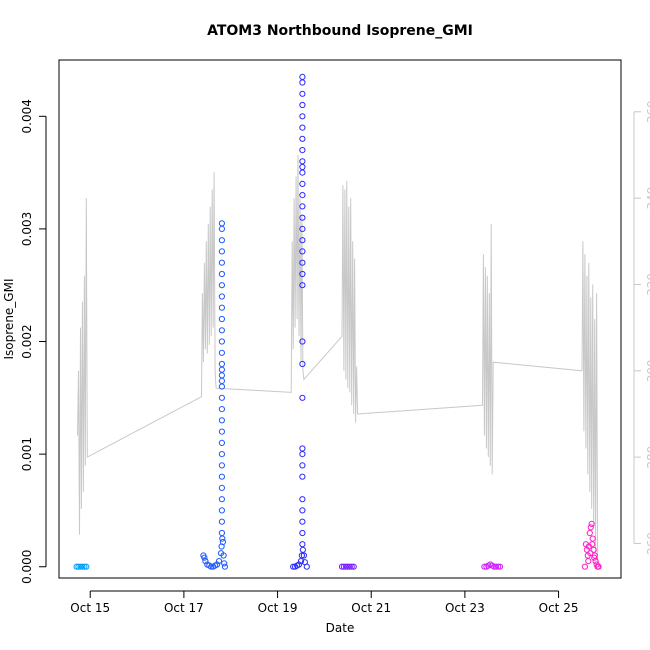 The image size is (650, 650). What do you see at coordinates (641, 327) in the screenshot?
I see `y2-axis: 260 280 300 320 340 360` at bounding box center [641, 327].